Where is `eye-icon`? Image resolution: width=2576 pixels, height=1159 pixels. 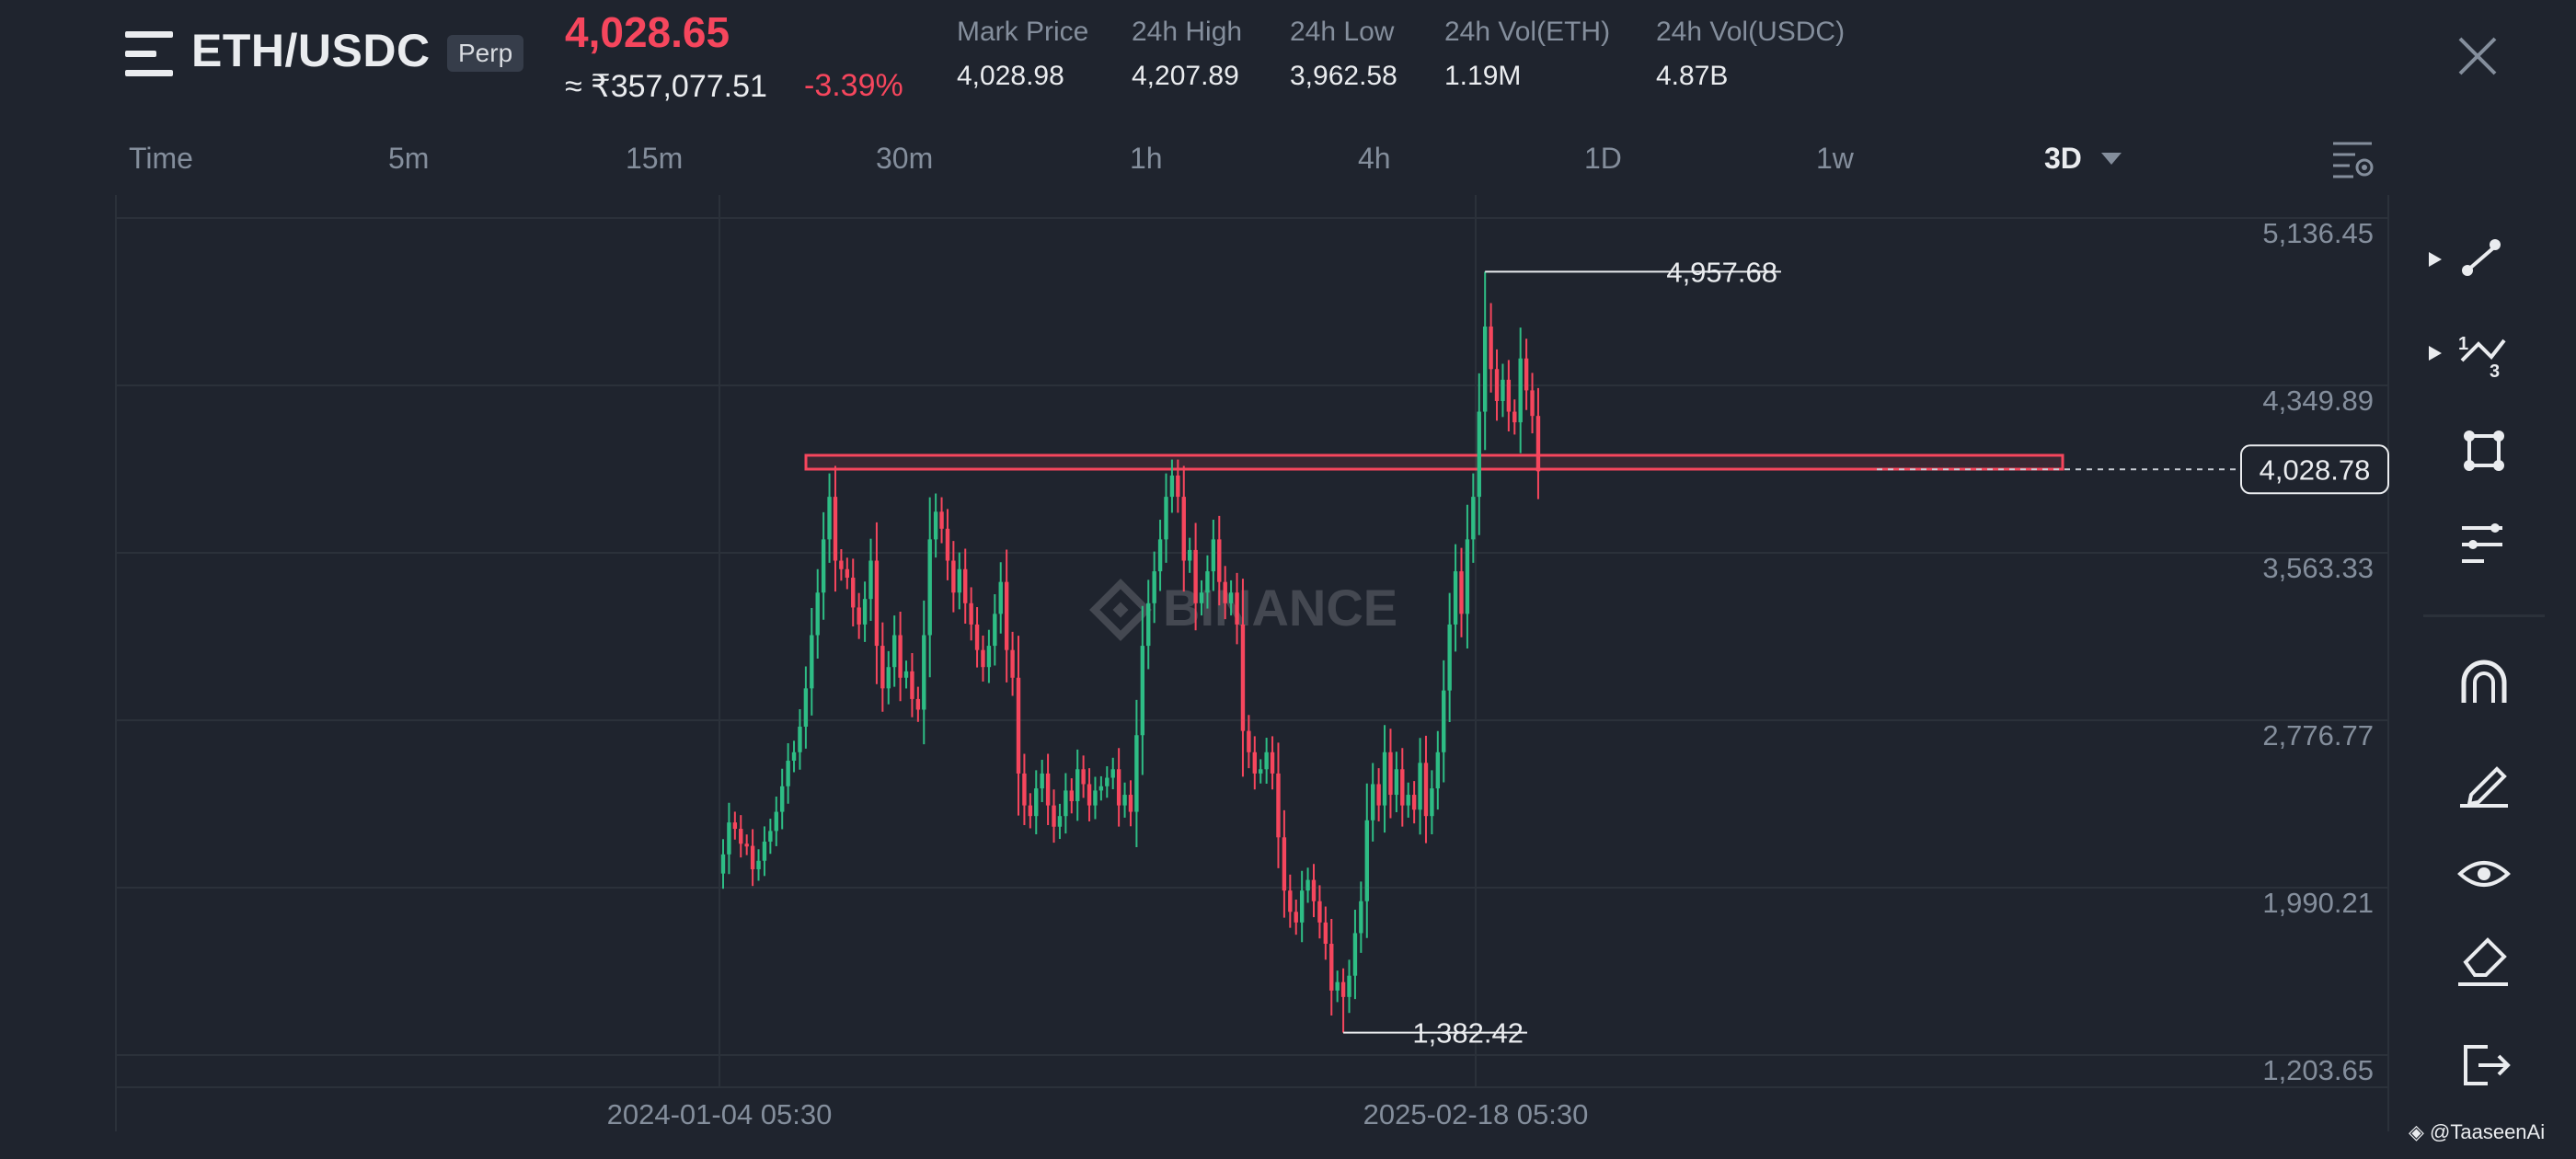
eye-icon is located at coordinates (2484, 874).